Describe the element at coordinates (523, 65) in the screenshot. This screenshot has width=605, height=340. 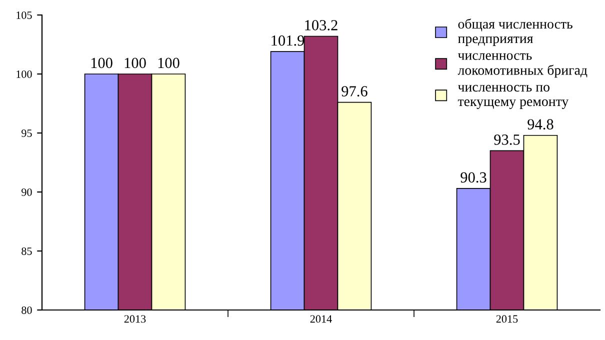
I see `legend-label: численность локомотивных бригад` at that location.